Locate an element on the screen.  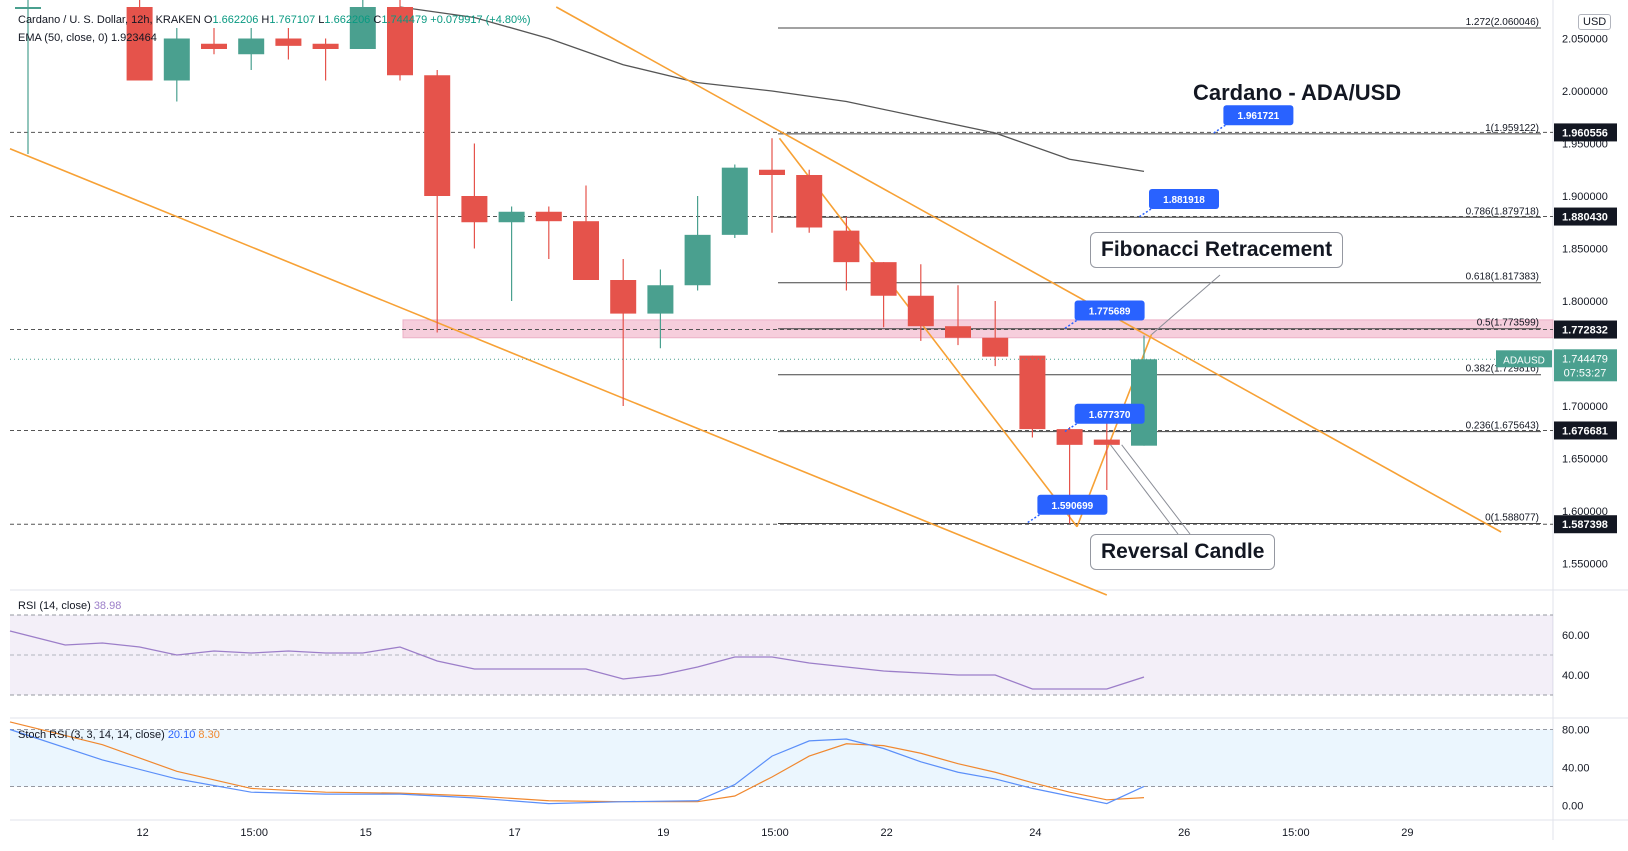
time-tick-label: 26 is located at coordinates (1184, 833).